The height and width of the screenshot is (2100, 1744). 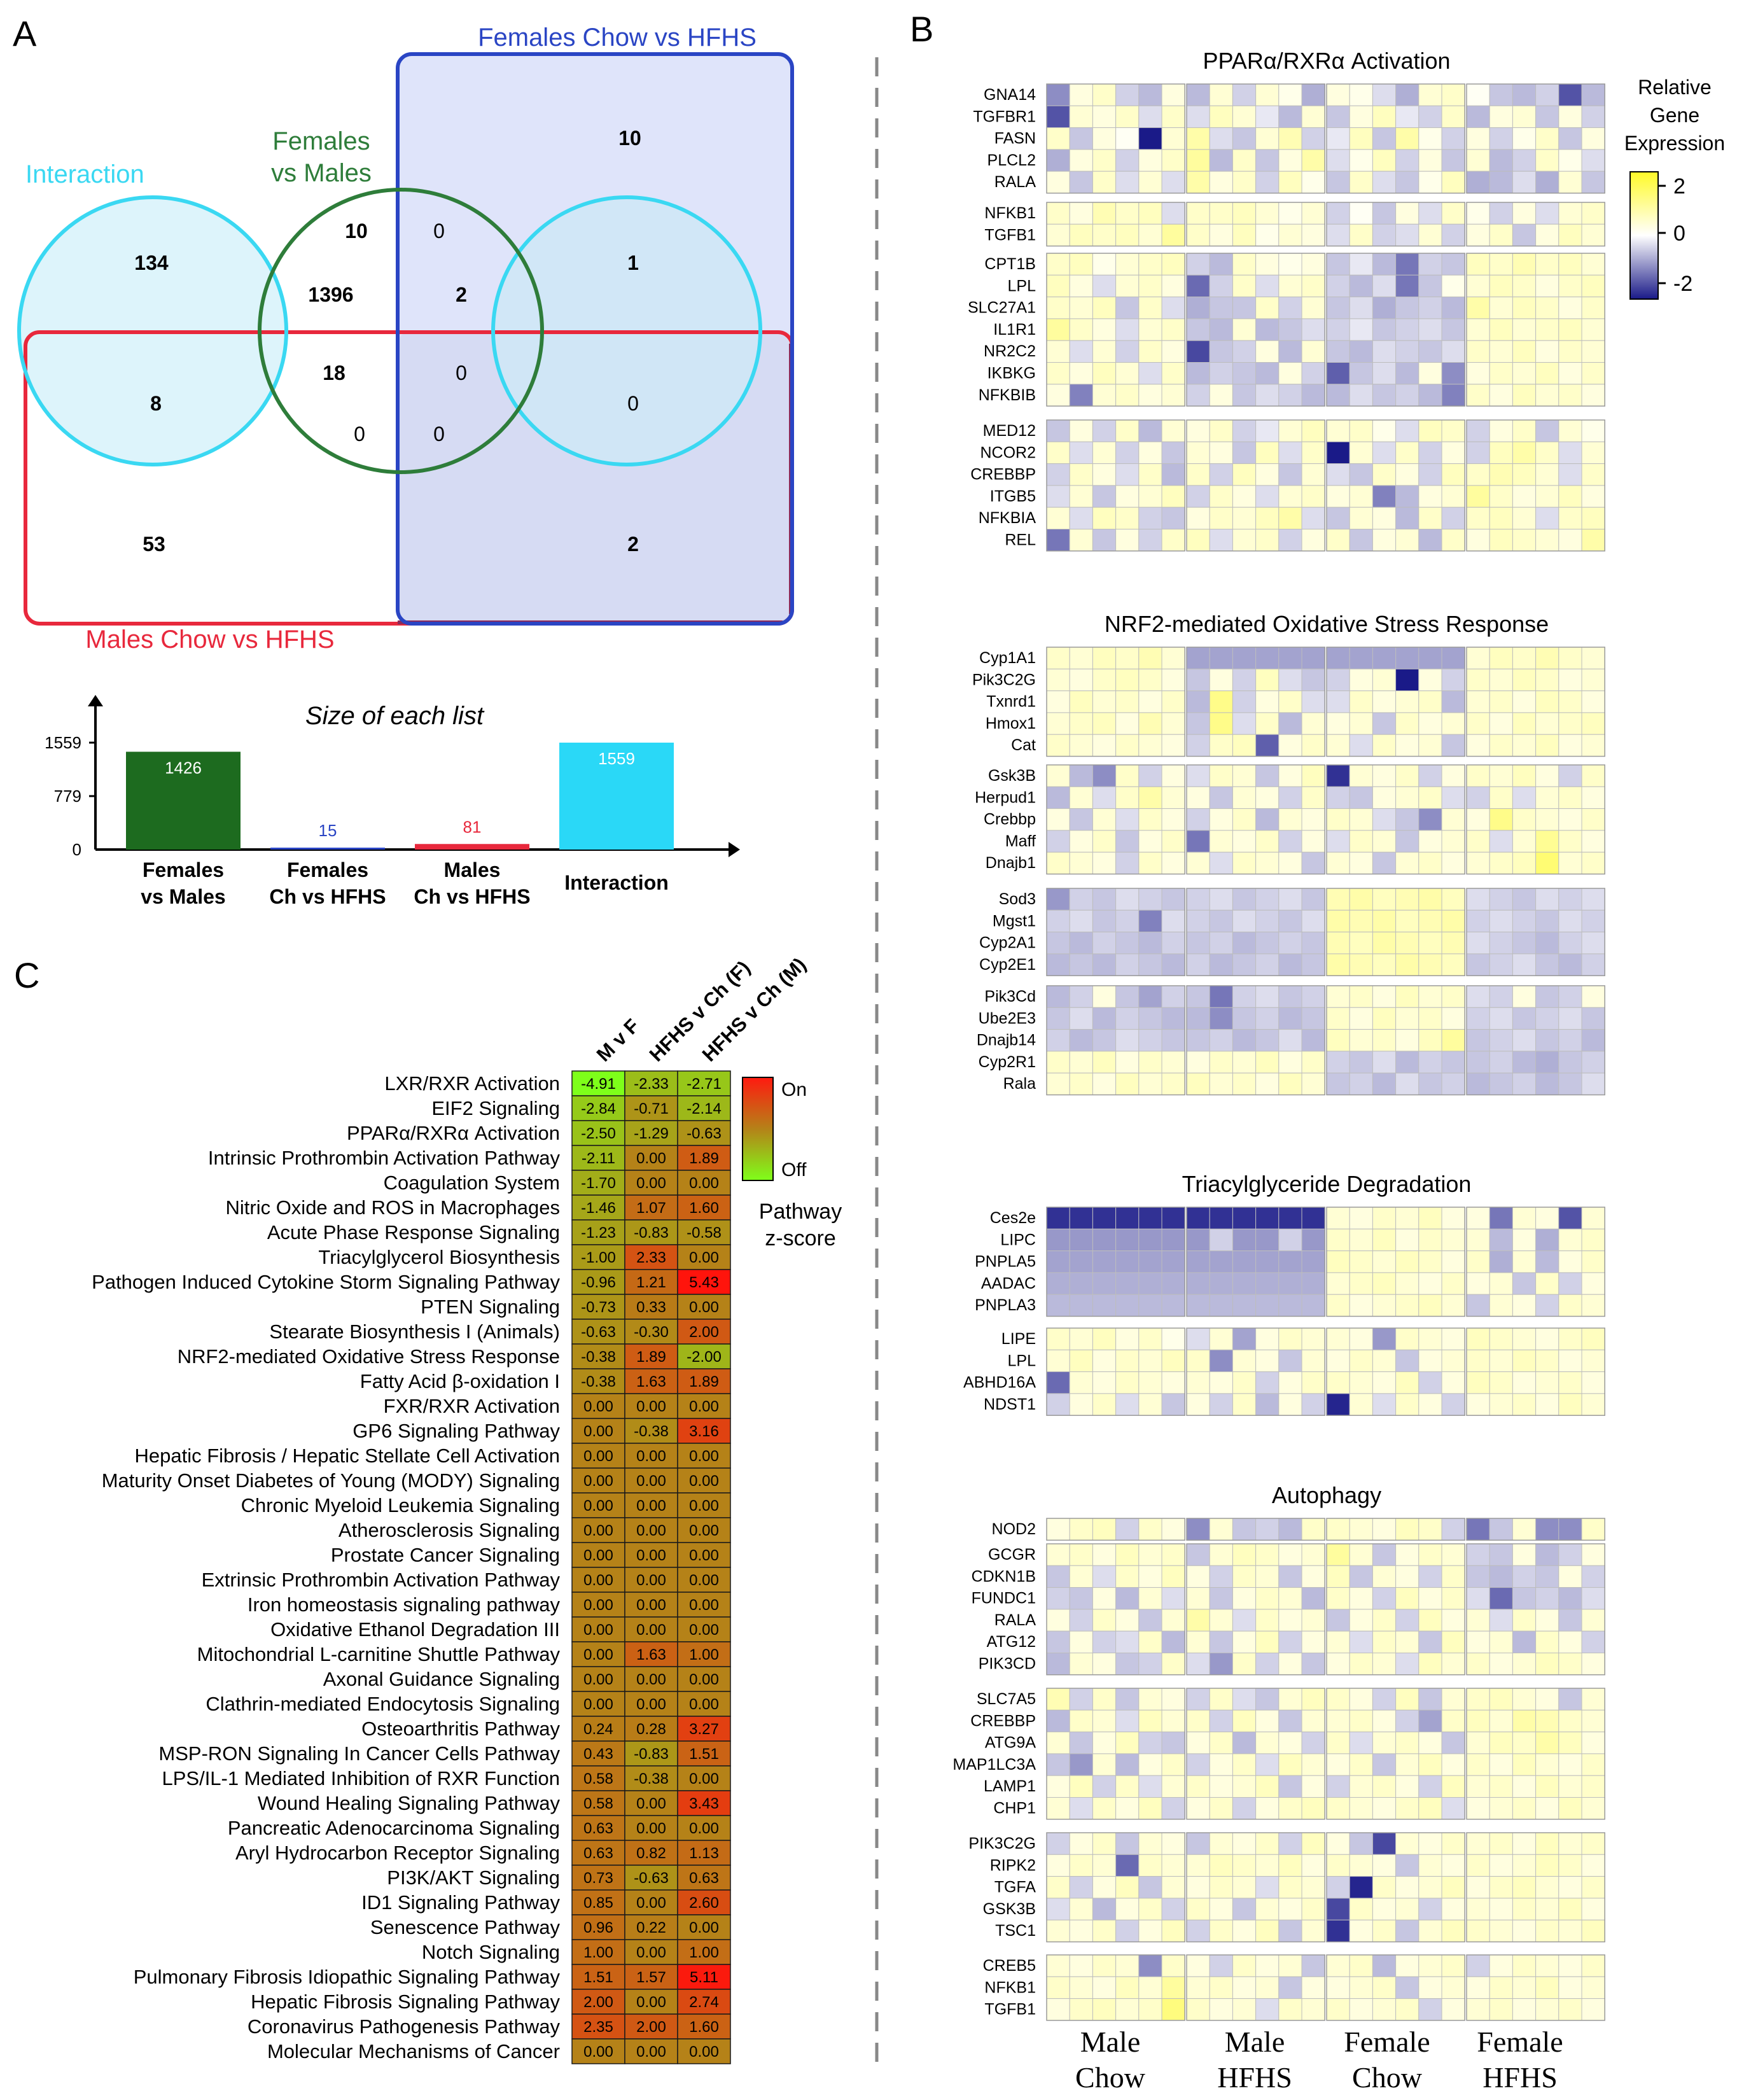 I want to click on zscore-value: -1.23, so click(x=598, y=1233).